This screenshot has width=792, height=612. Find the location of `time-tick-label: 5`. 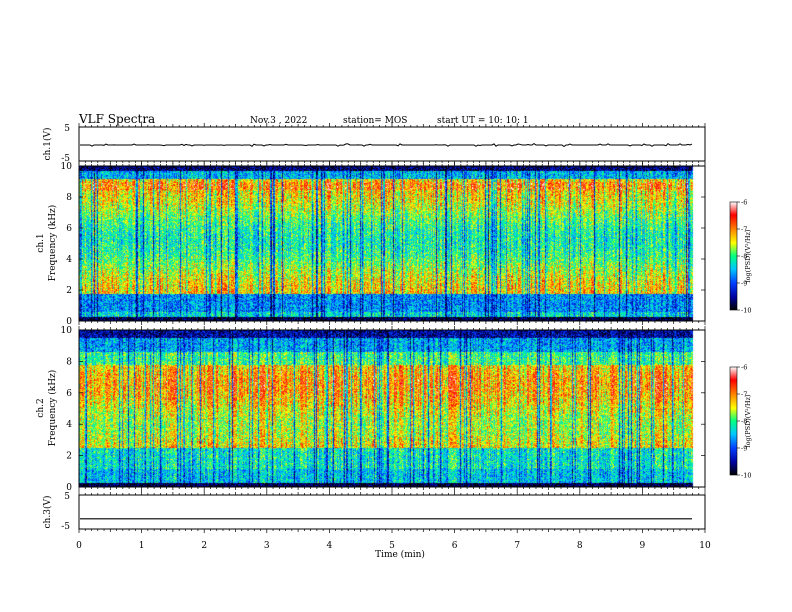

time-tick-label: 5 is located at coordinates (392, 546).